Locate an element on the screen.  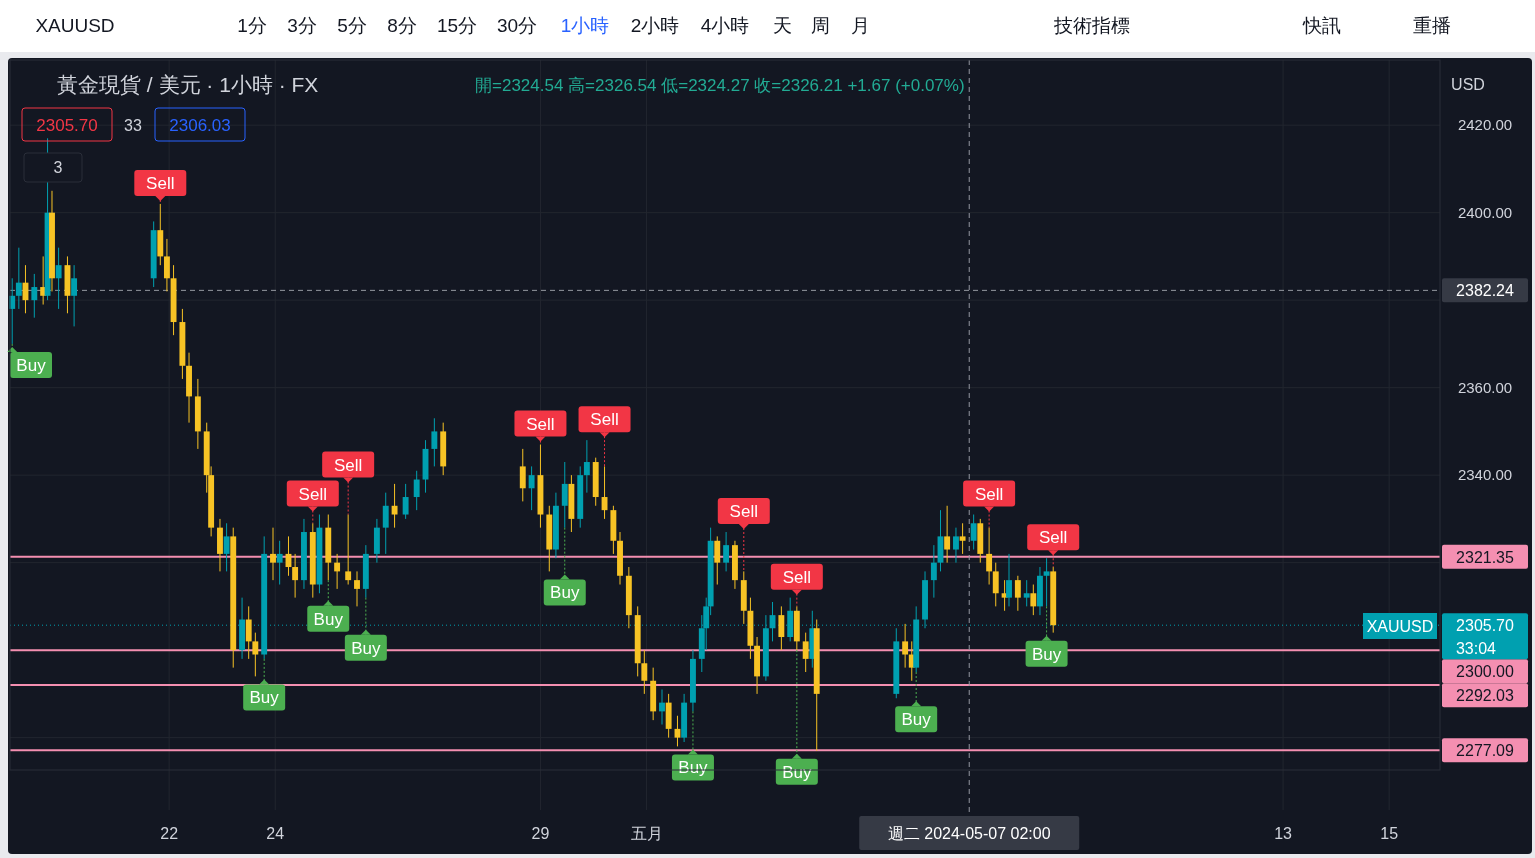
x-tick-label: 22 is located at coordinates (169, 833).